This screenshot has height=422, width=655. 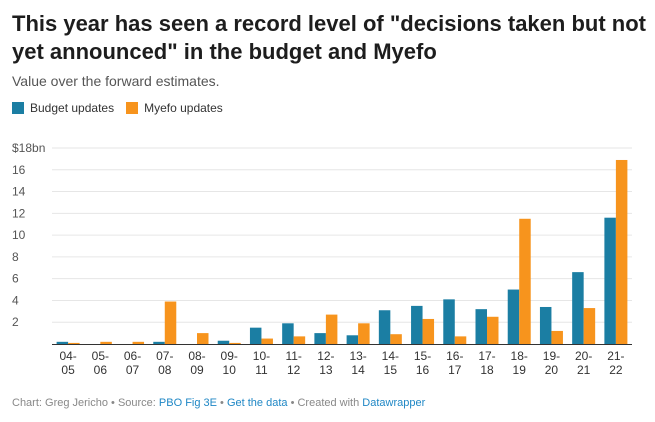 What do you see at coordinates (28, 148) in the screenshot?
I see `y-tick-label: $18bn` at bounding box center [28, 148].